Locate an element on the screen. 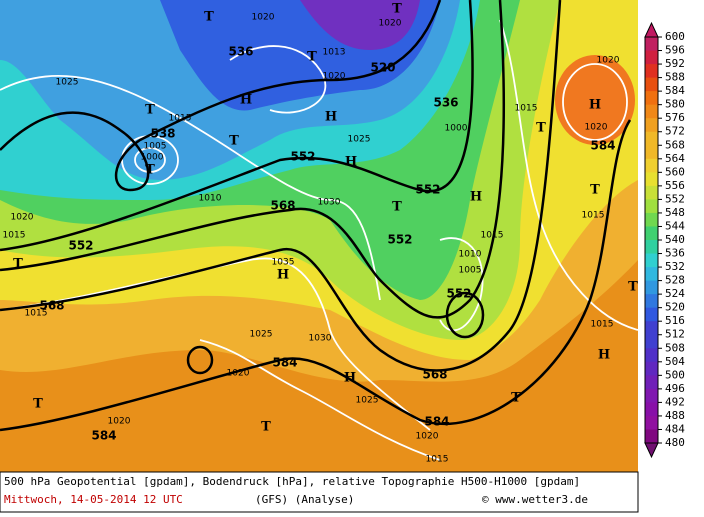 Image resolution: width=704 pixels, height=517 pixels. colorbar-label: 496 is located at coordinates (675, 388).